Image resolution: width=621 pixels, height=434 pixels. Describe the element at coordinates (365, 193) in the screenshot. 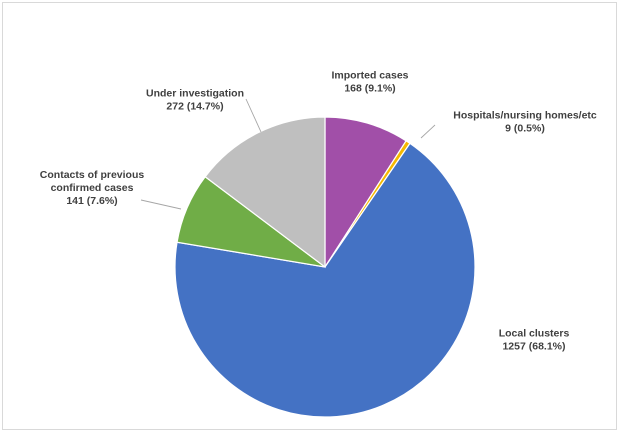

I see `pie-slice-imported-cases` at that location.